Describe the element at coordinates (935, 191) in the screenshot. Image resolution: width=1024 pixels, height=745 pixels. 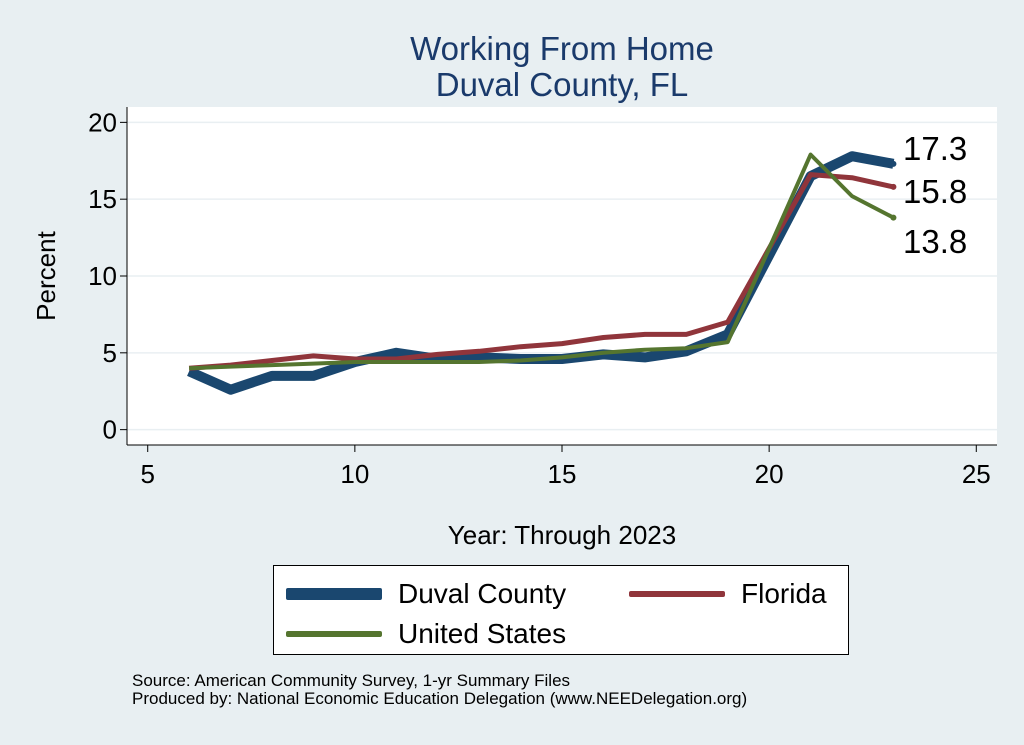
I see `end-value-label: 15.8` at that location.